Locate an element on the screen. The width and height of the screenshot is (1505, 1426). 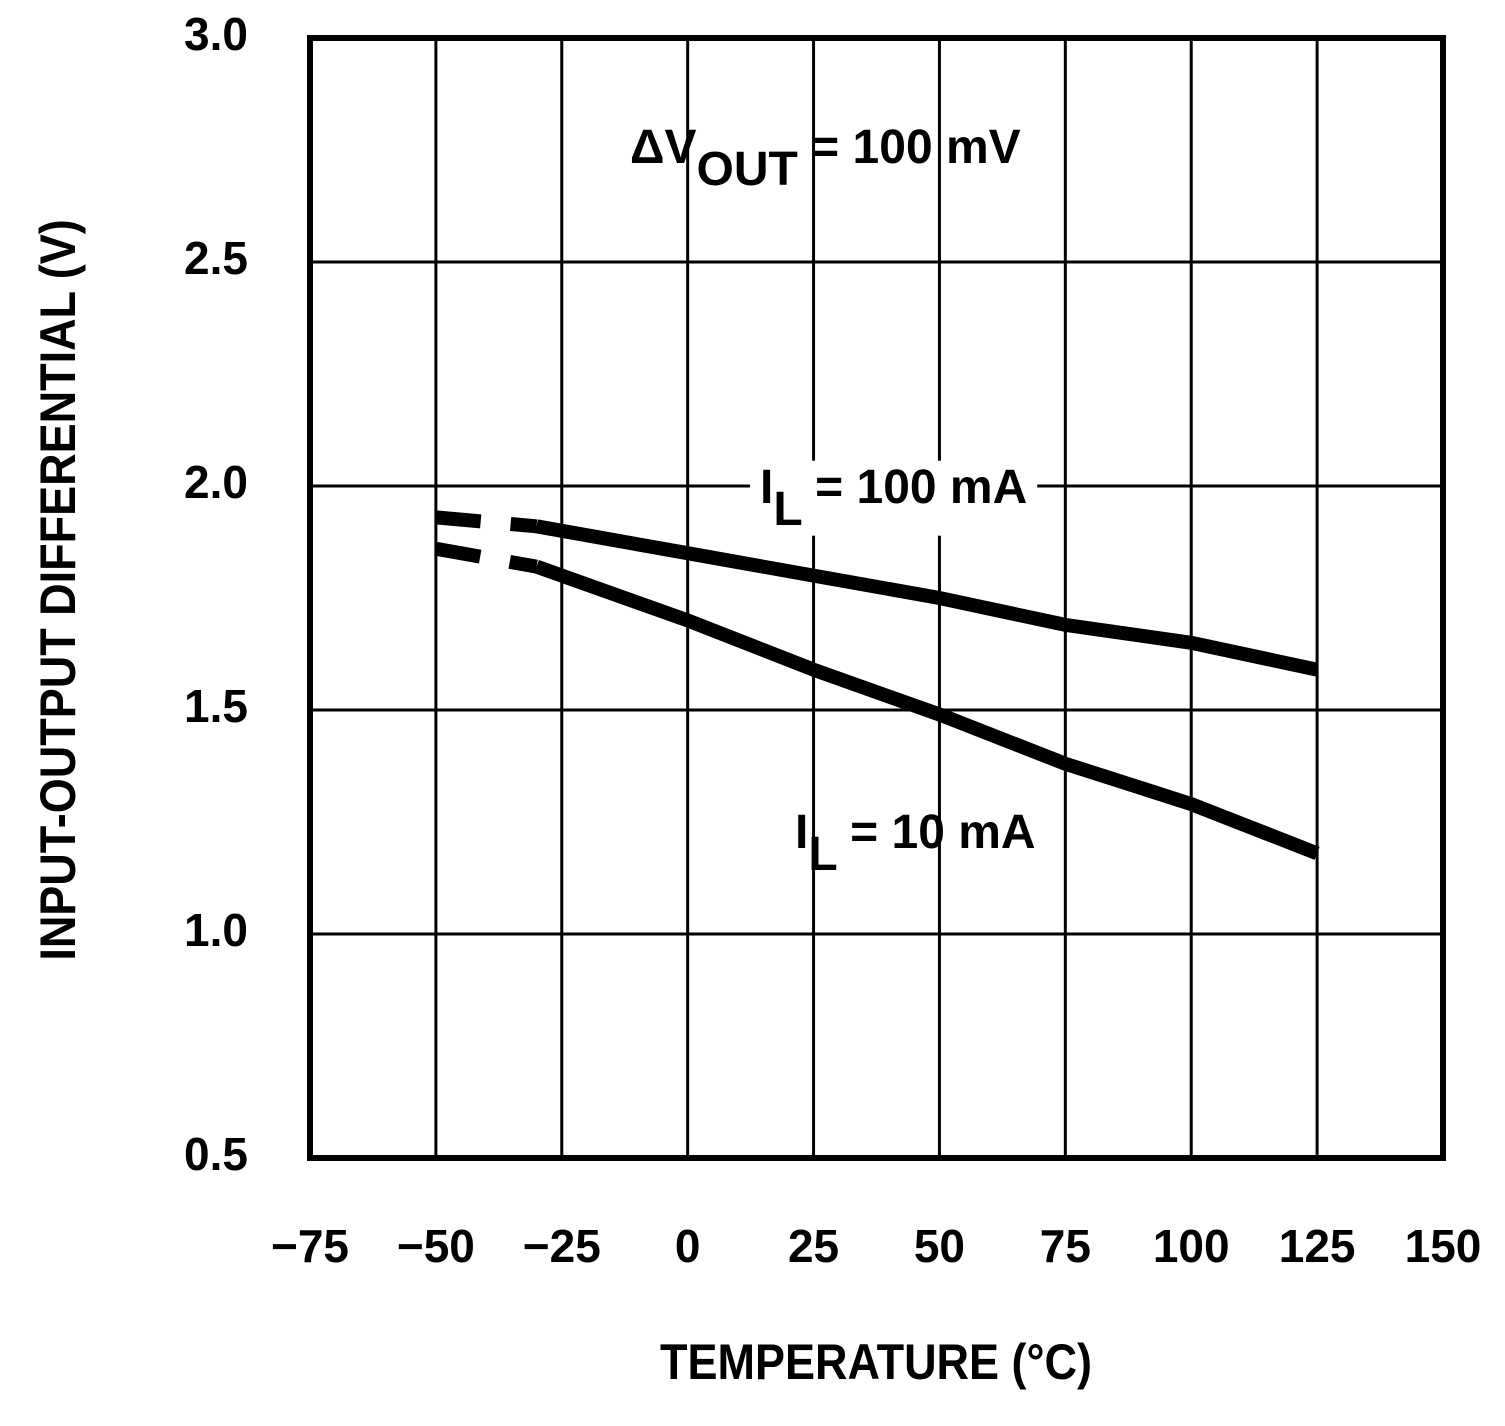
x-axis-title: TEMPERATURE (°C) is located at coordinates (876, 1363).